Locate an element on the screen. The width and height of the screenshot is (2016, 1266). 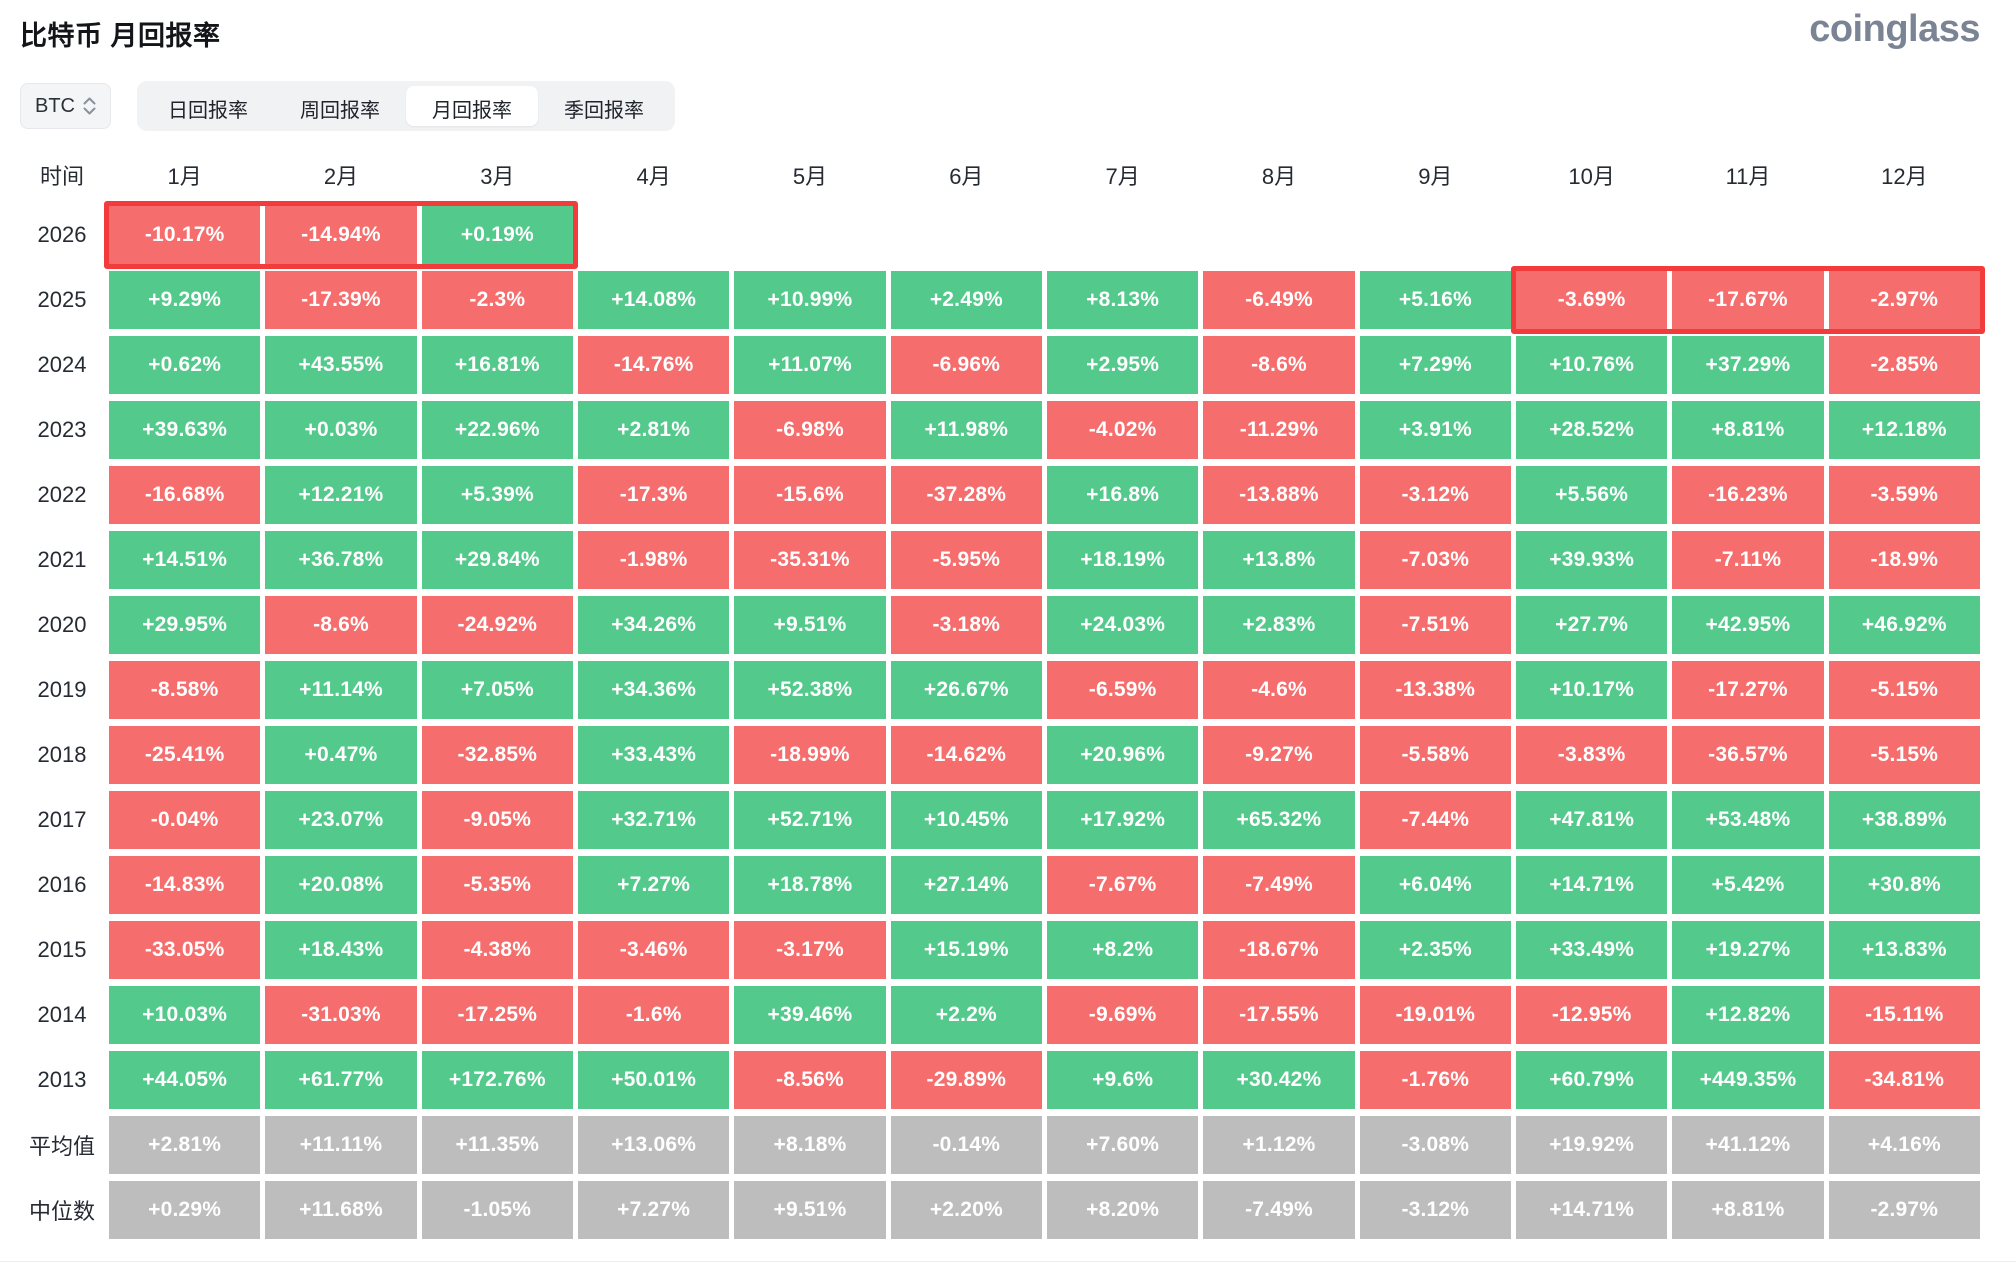
return-cell: +9.51% is located at coordinates (810, 625).